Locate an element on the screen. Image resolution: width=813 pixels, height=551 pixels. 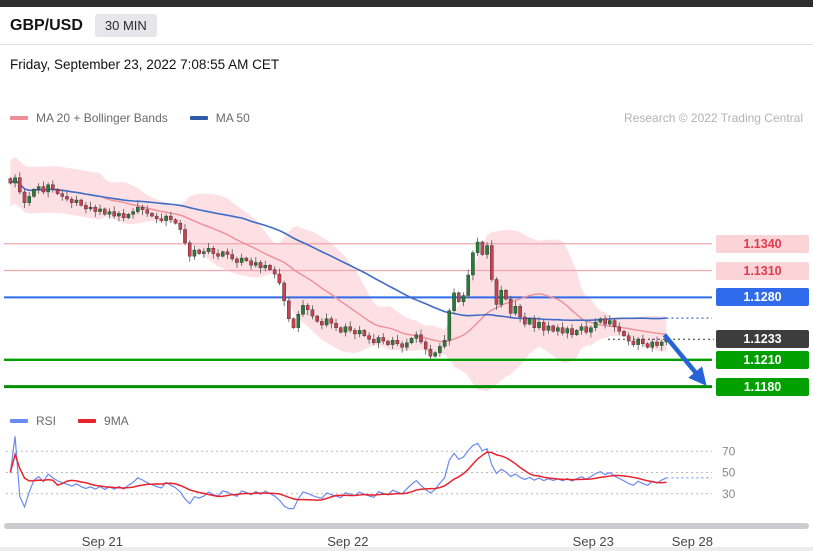
timeframe-badge: 30 MIN is located at coordinates (125, 25).